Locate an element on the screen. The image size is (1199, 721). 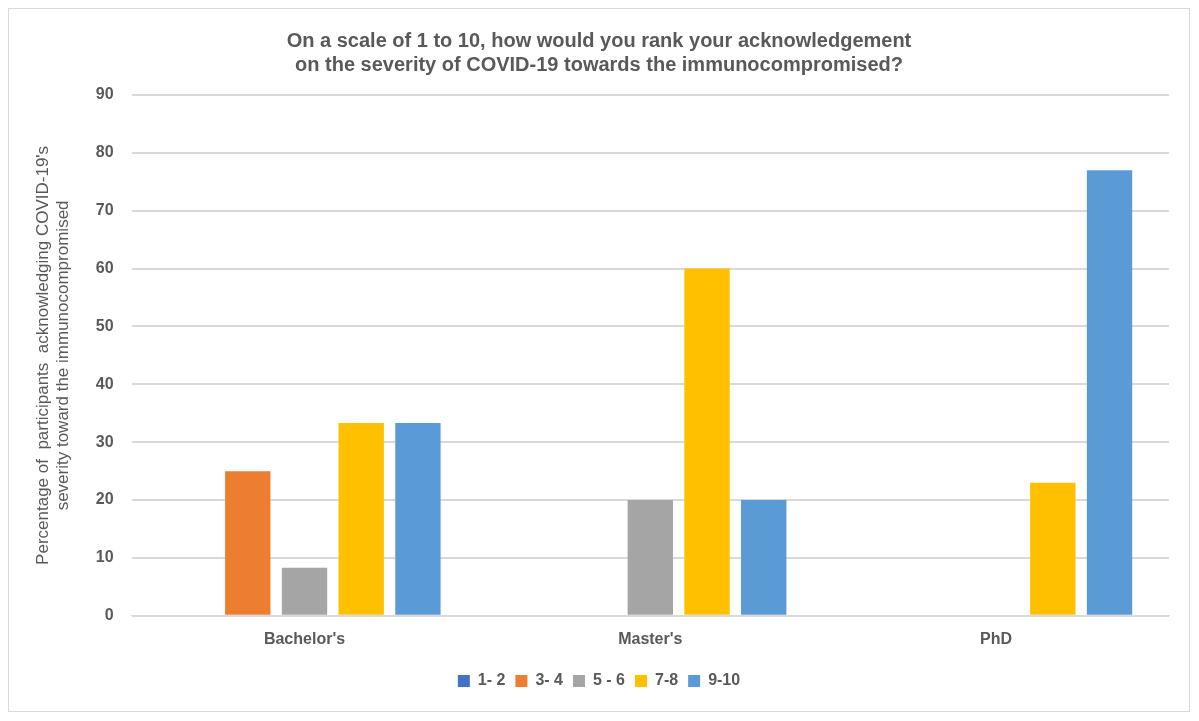
legend-label: 3- 4 is located at coordinates (549, 680).